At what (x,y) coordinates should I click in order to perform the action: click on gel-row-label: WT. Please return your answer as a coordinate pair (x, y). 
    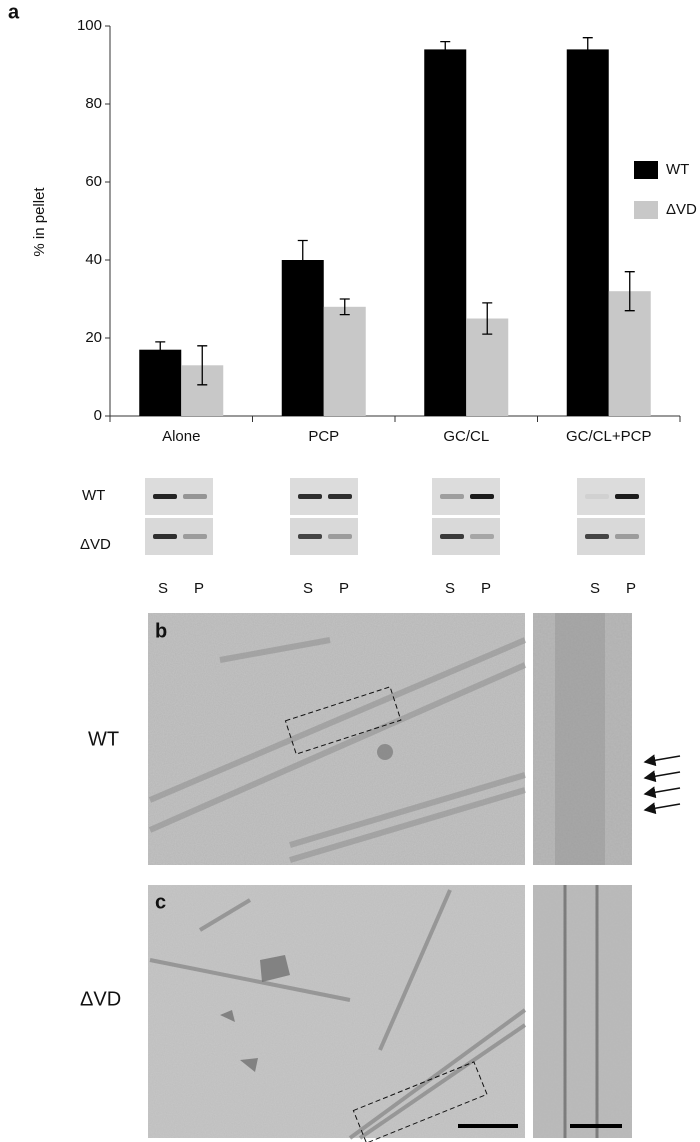
    Looking at the image, I should click on (93, 495).